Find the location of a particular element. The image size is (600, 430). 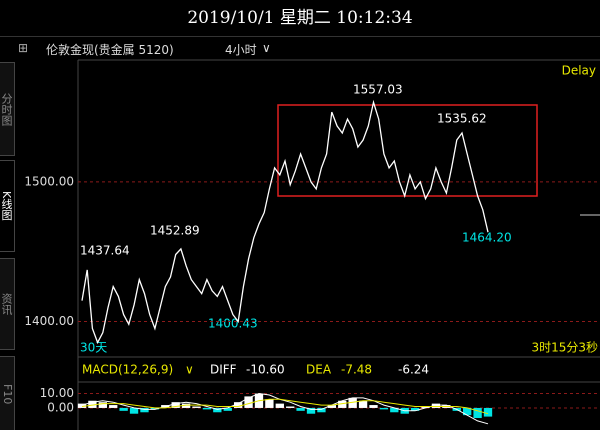

y-tick-label: 1400.00 is located at coordinates (49, 321).